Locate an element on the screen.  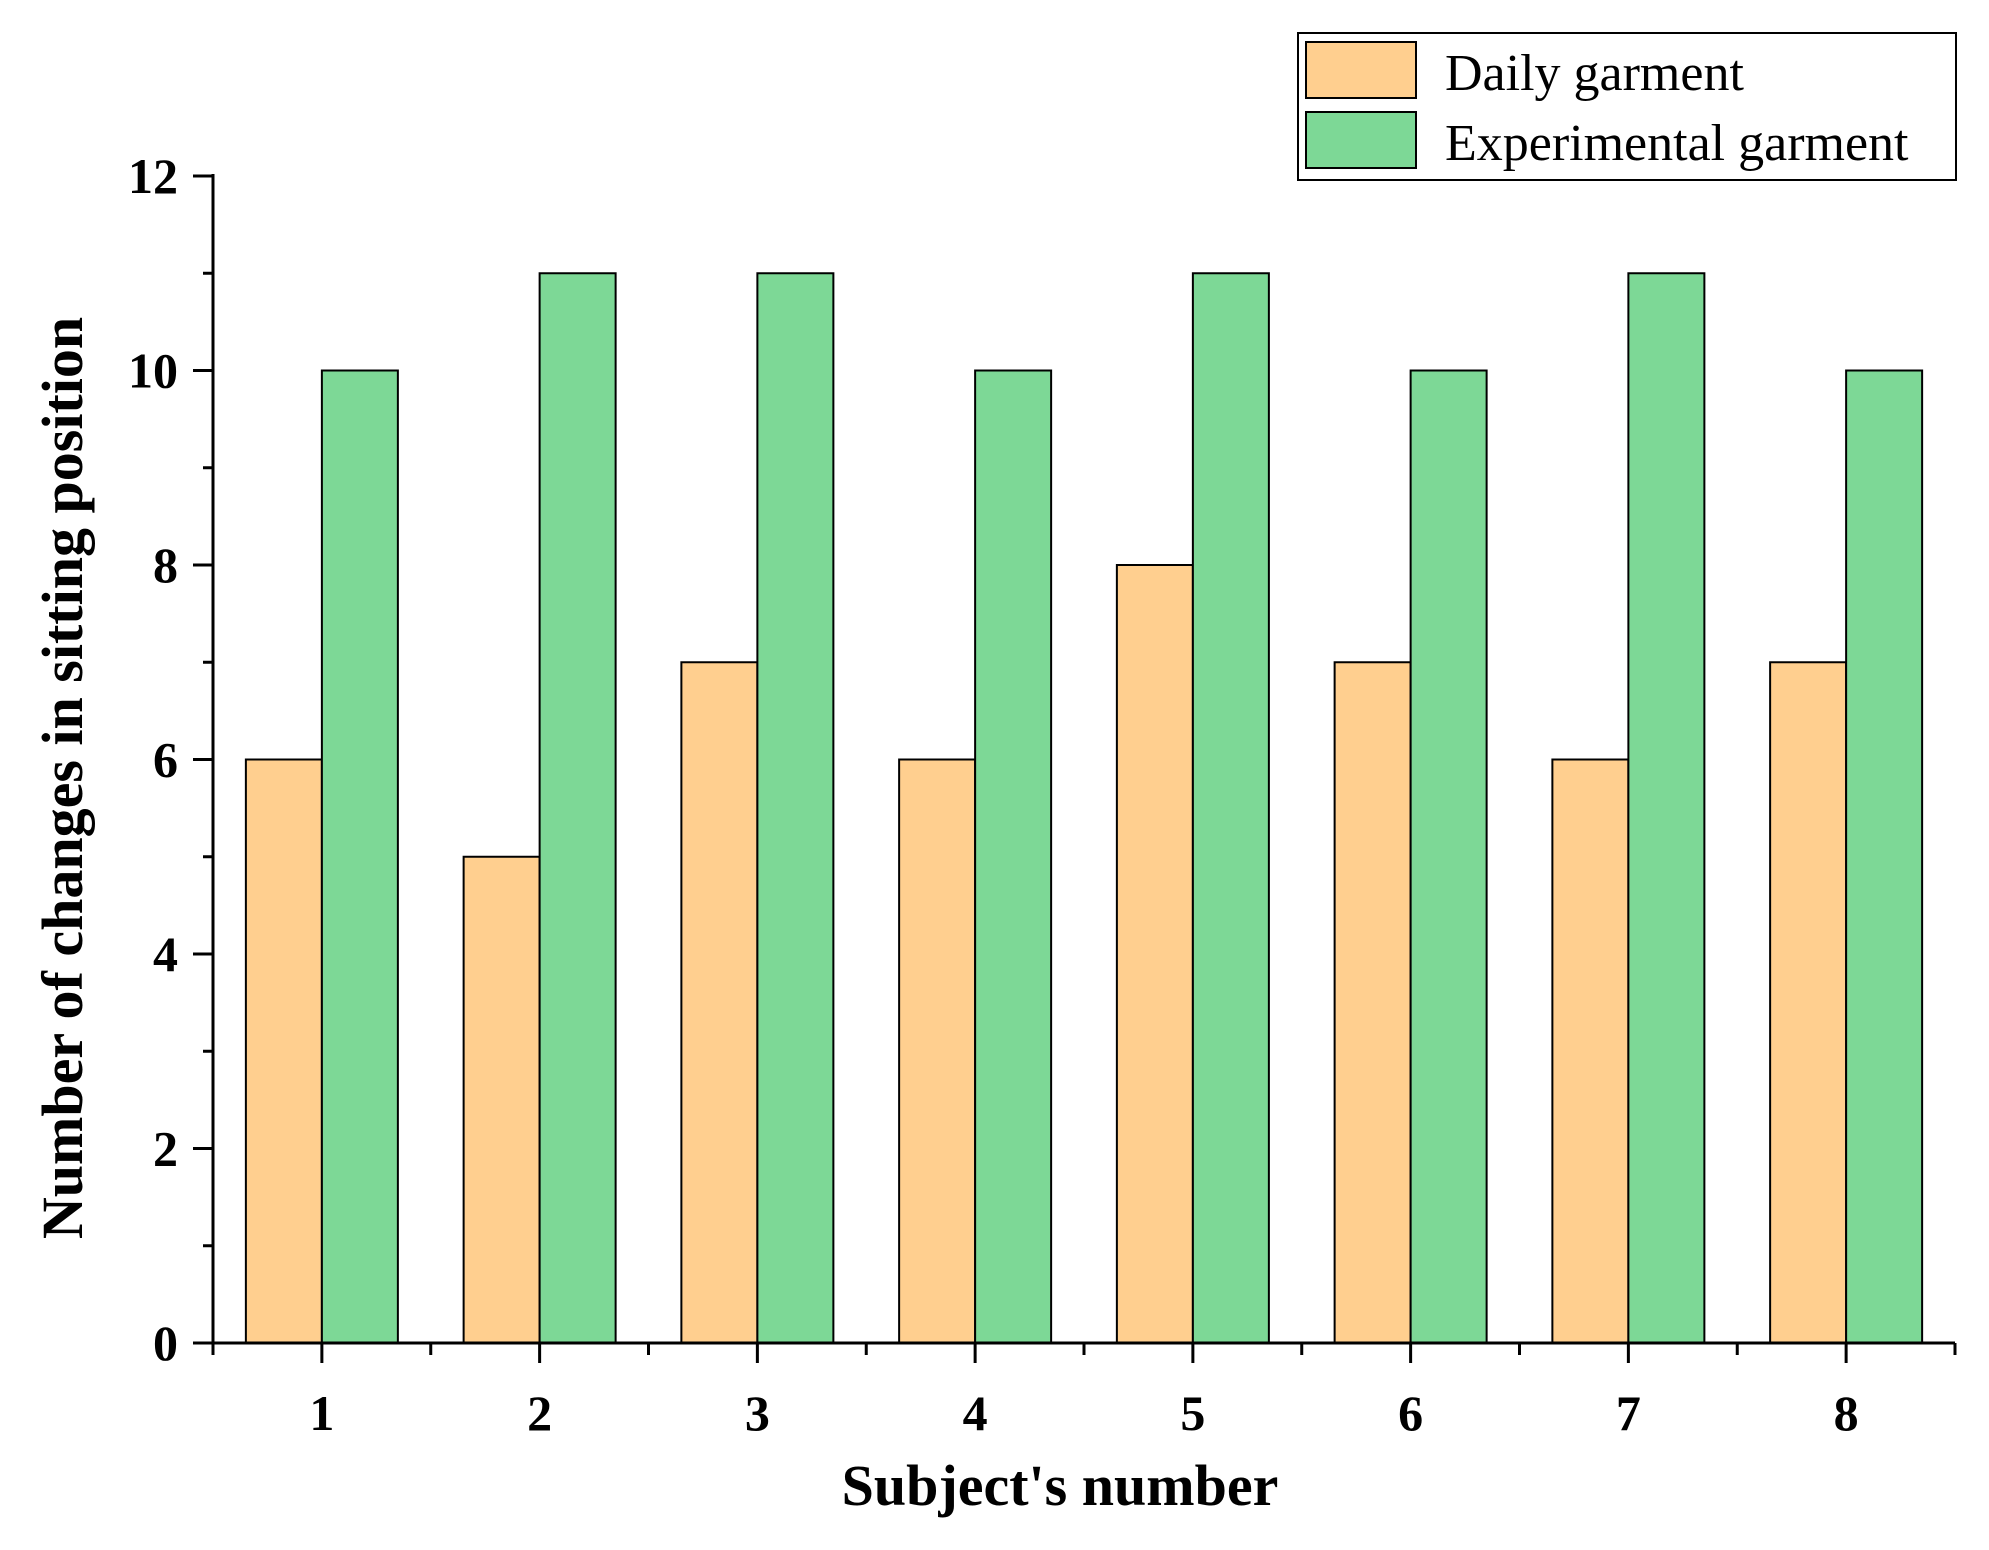
x-tick-label-3: 3 is located at coordinates (757, 1413).